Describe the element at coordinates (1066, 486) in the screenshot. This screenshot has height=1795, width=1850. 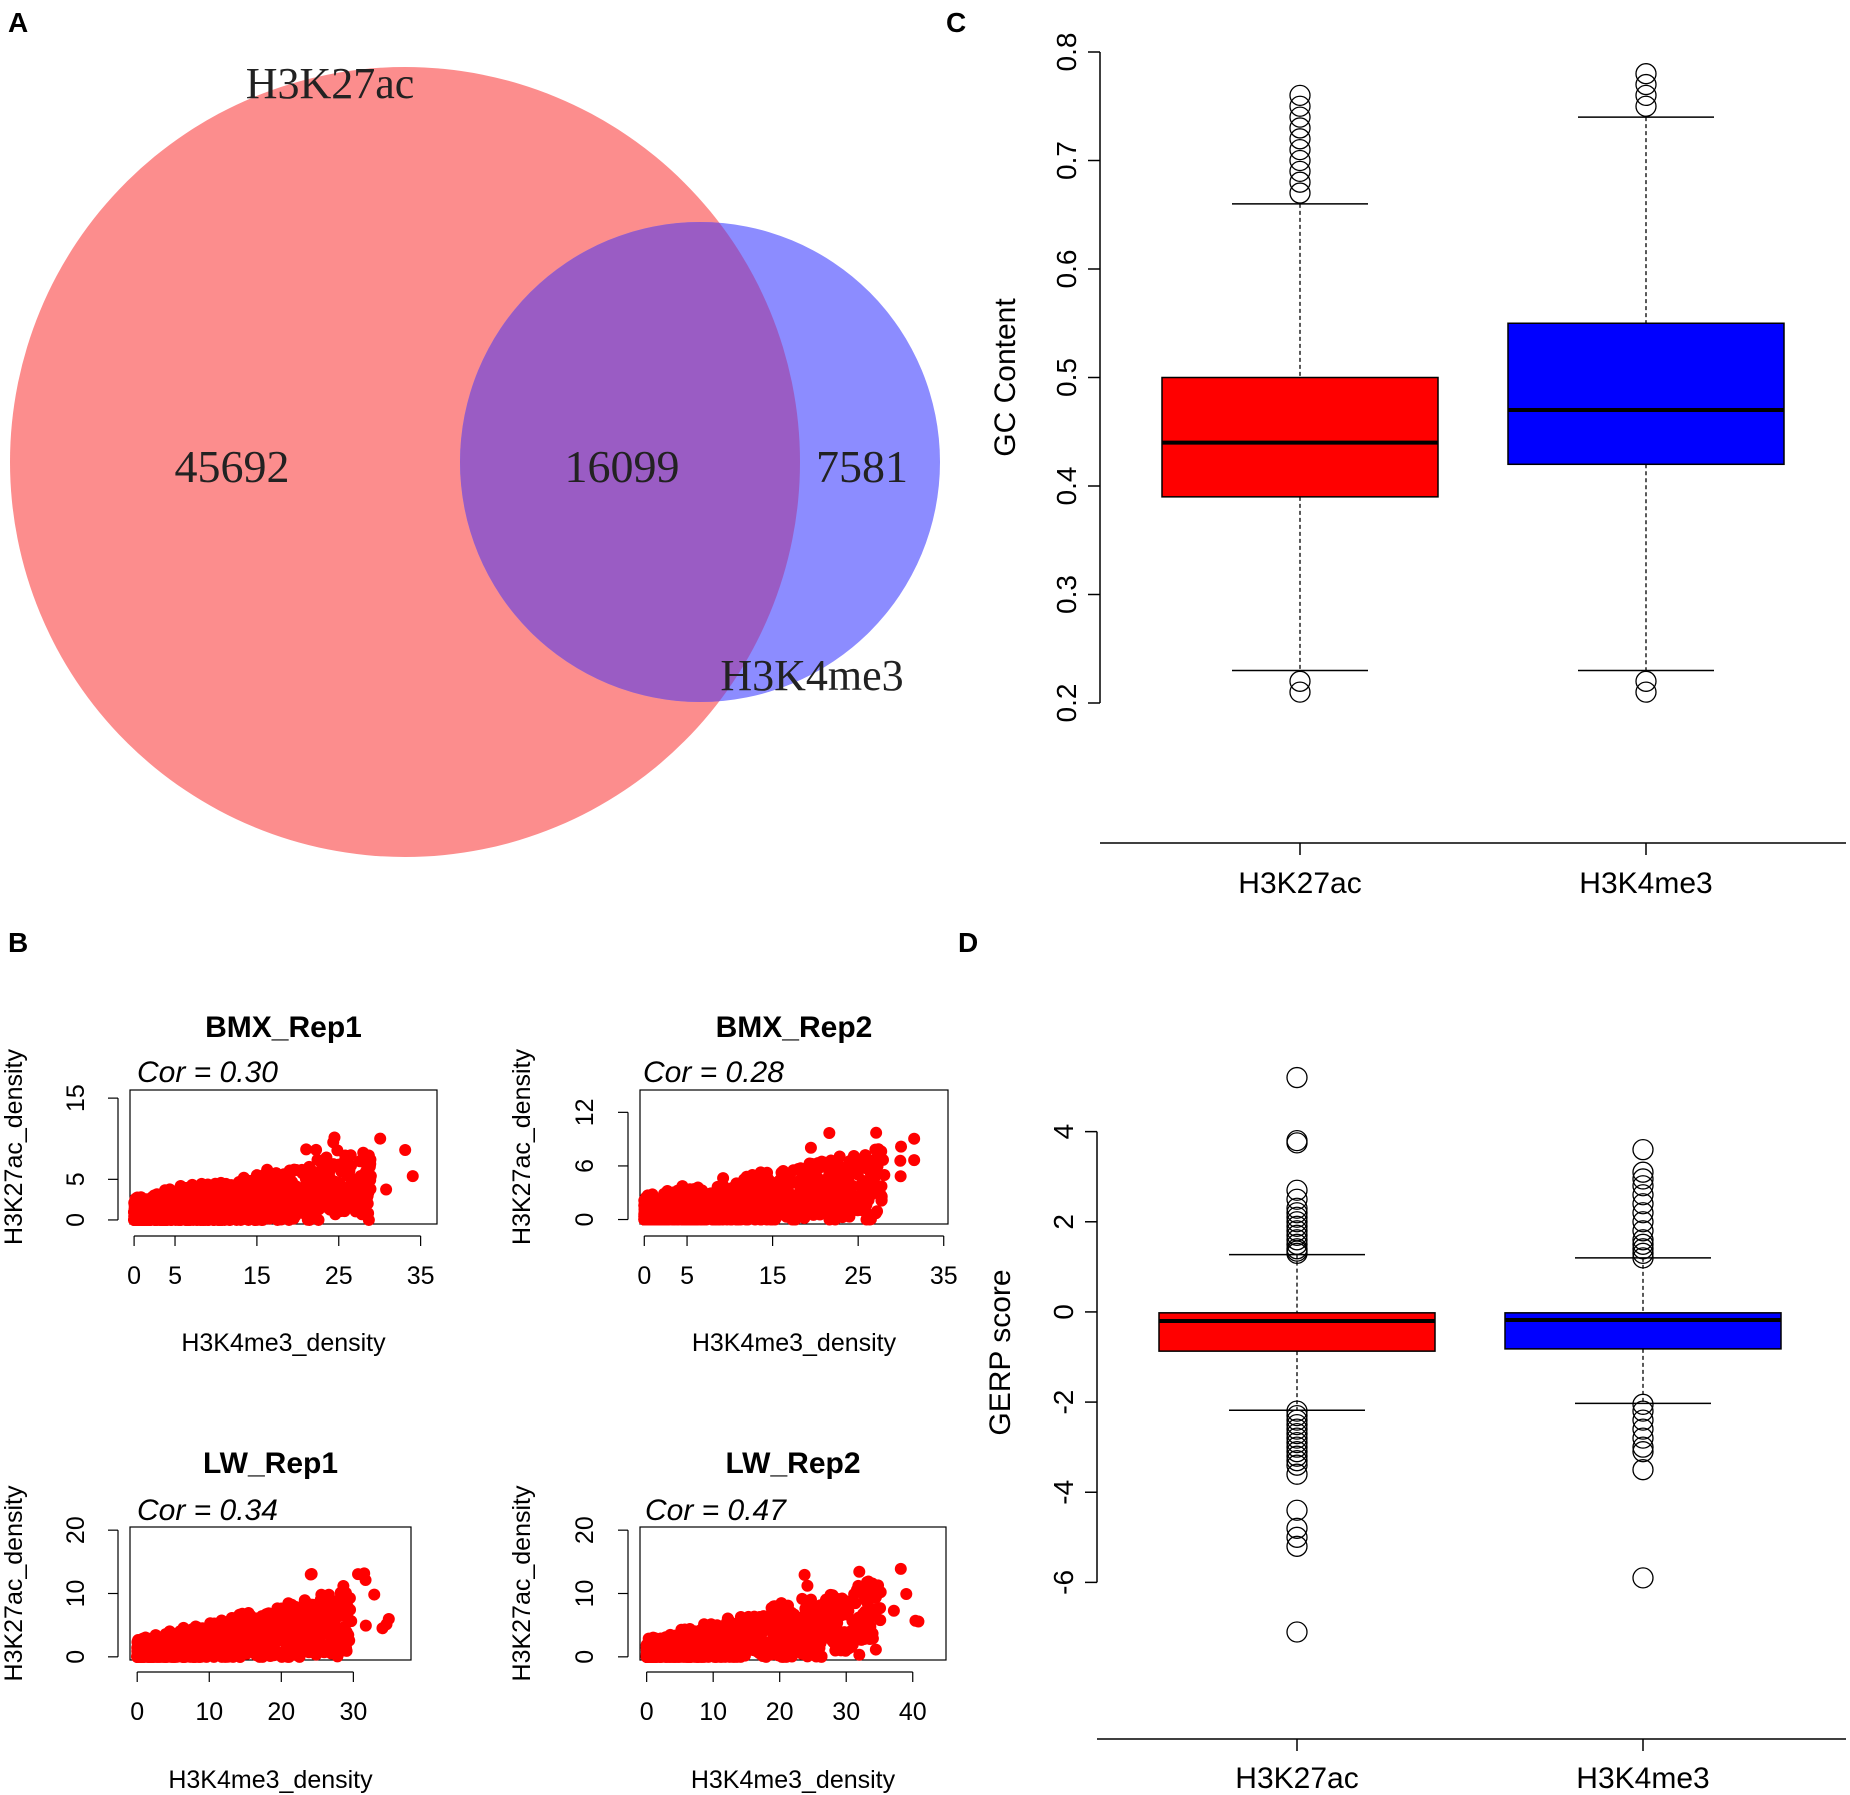
I see `y-tick-label: 0.4` at that location.